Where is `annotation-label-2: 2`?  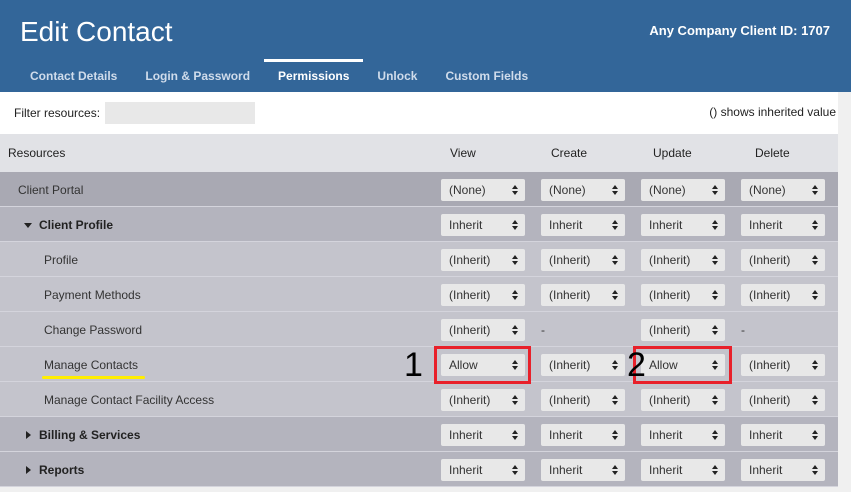 annotation-label-2: 2 is located at coordinates (636, 365).